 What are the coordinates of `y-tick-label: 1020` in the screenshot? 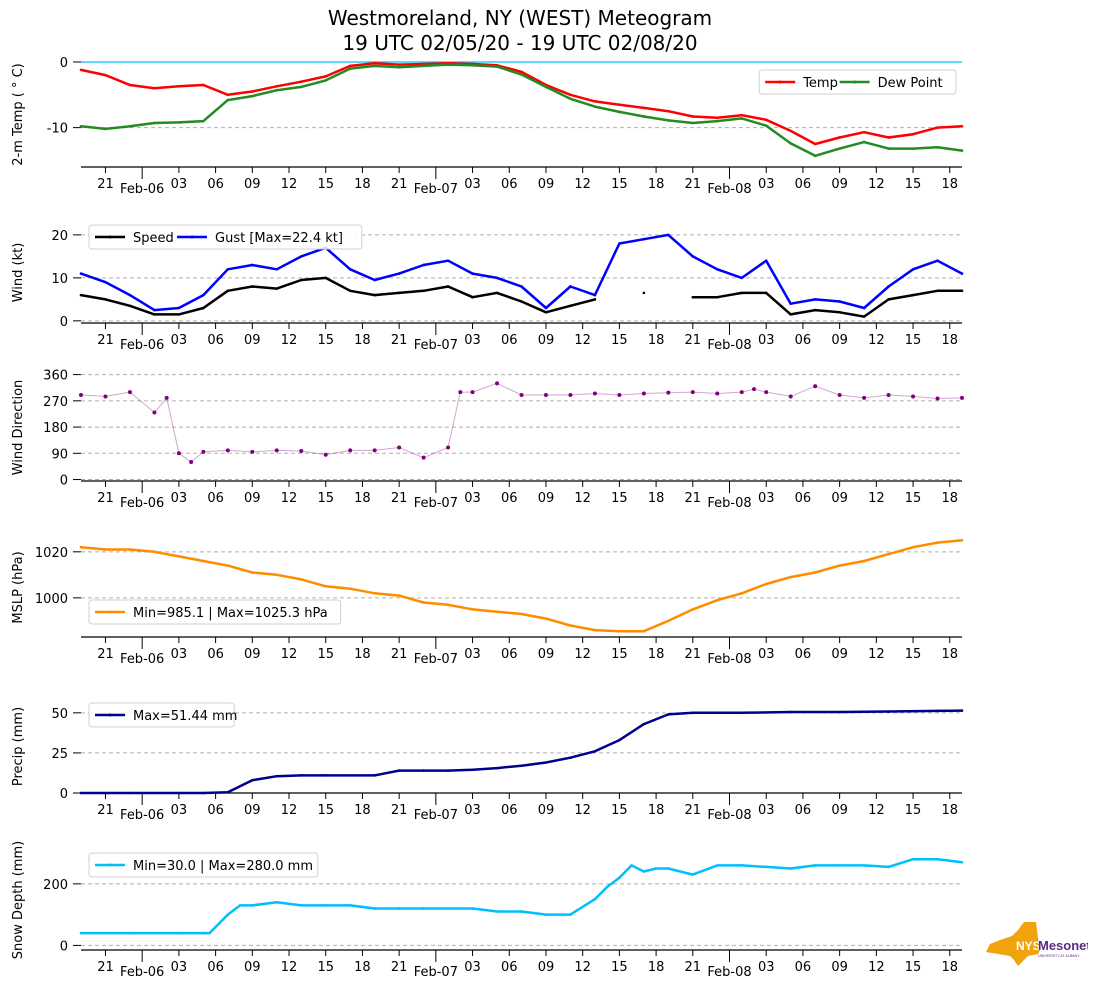 It's located at (51, 553).